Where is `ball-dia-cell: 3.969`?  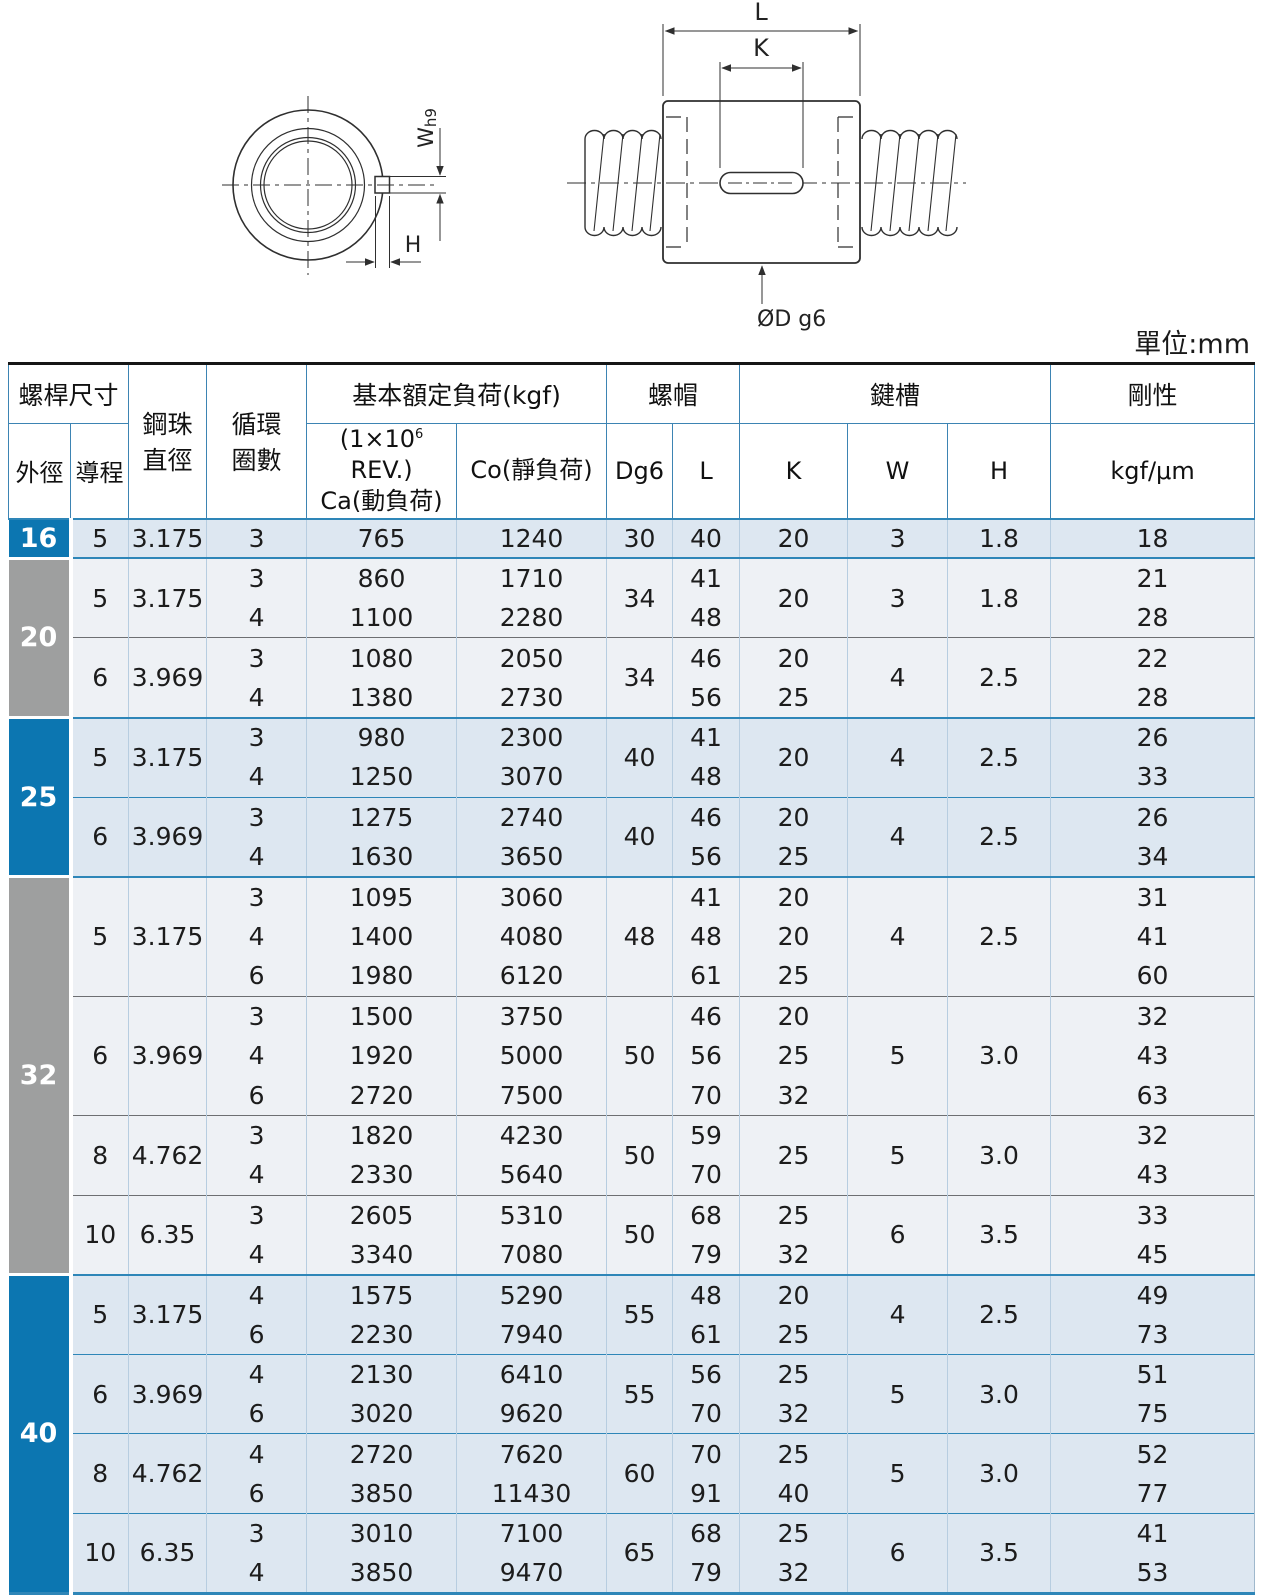
ball-dia-cell: 3.969 is located at coordinates (168, 1055).